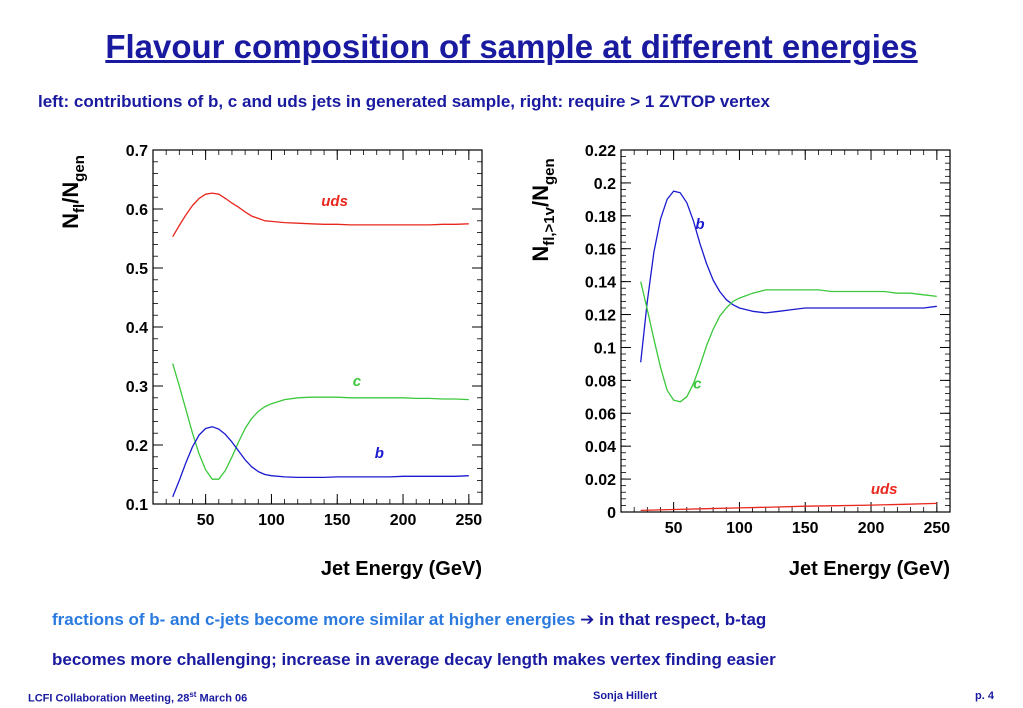 Image resolution: width=1023 pixels, height=708 pixels. I want to click on y-label-sub-1: fl,>1v, so click(549, 225).